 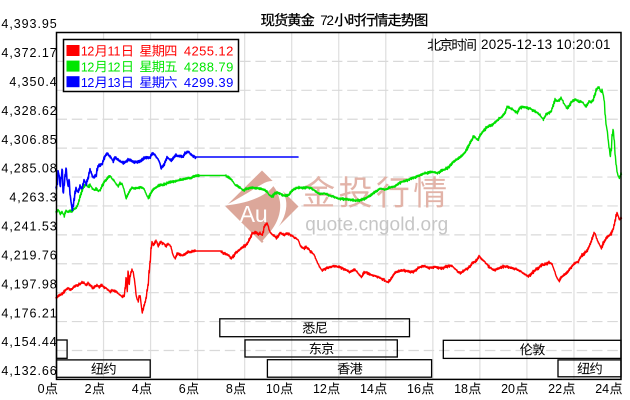 What do you see at coordinates (29, 169) in the screenshot?
I see `svg-text: 4,285.08` at bounding box center [29, 169].